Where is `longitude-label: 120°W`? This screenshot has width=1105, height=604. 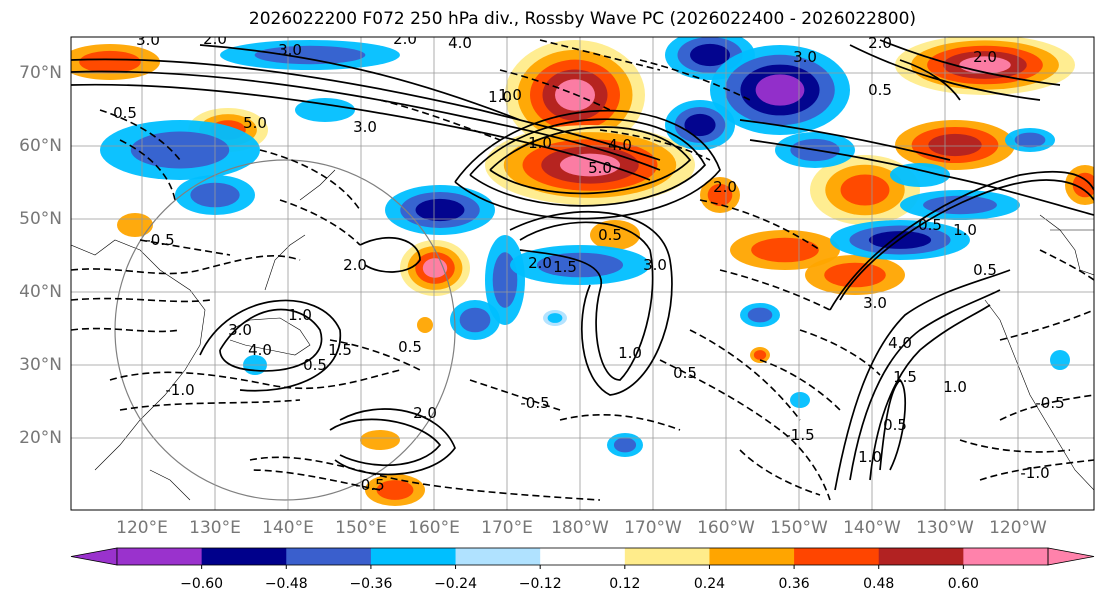
longitude-label: 120°W is located at coordinates (1018, 528).